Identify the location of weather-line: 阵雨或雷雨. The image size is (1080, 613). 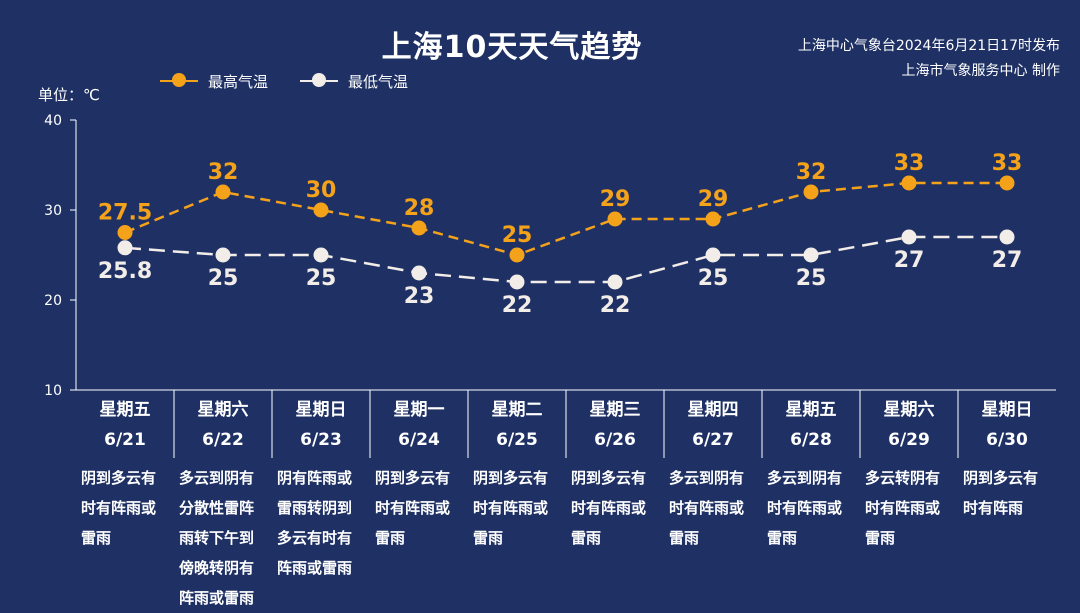
(315, 568).